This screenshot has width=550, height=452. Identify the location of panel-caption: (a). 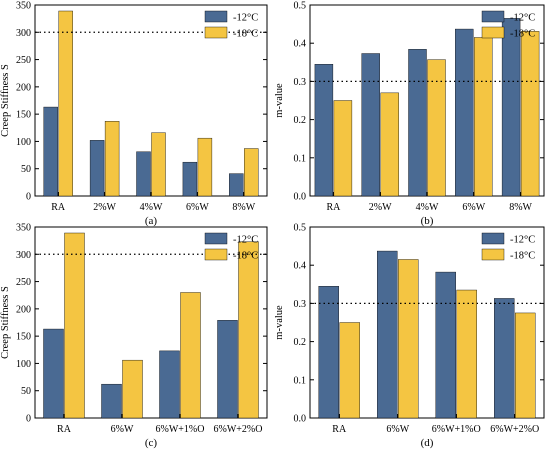
(151, 221).